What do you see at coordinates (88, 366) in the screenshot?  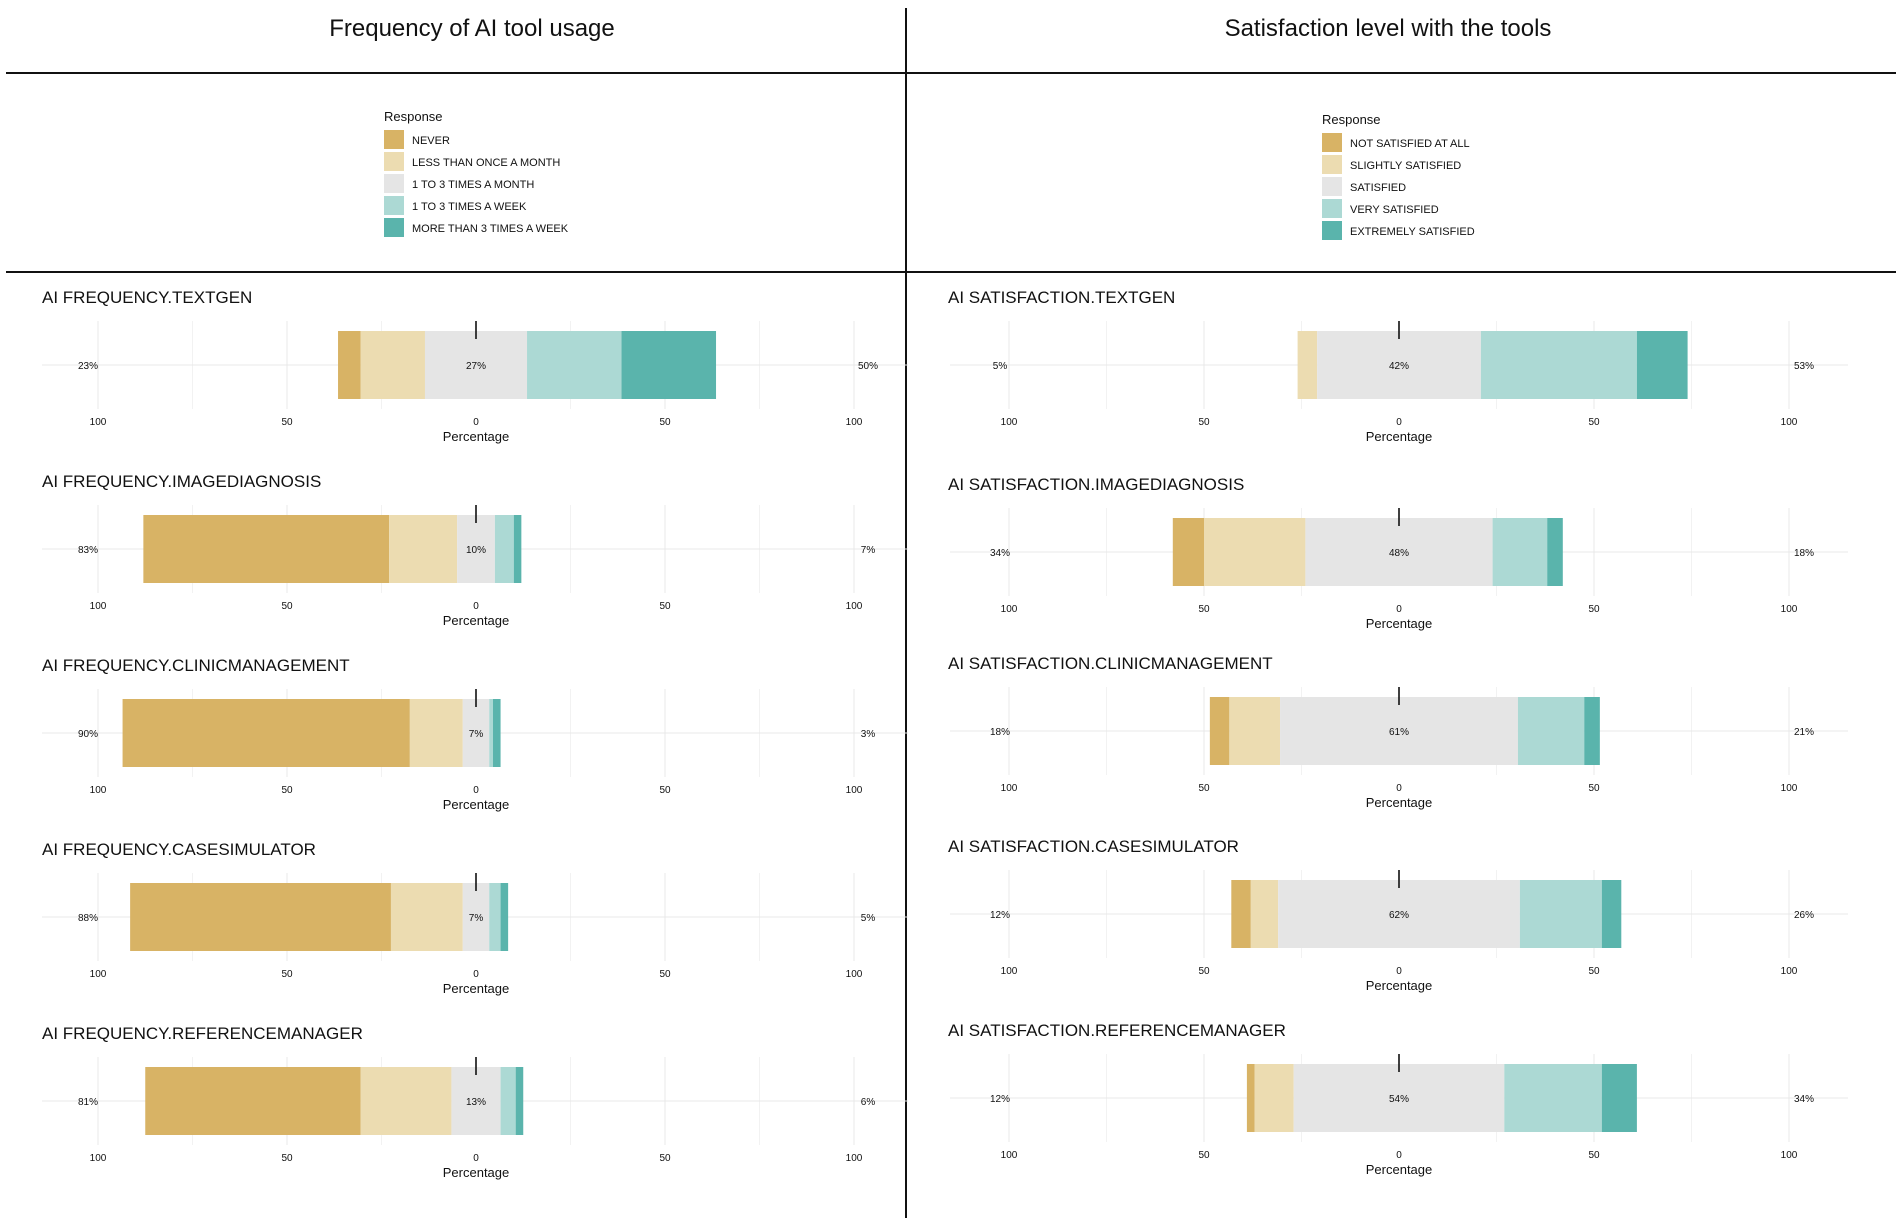 I see `label-low: 23%` at bounding box center [88, 366].